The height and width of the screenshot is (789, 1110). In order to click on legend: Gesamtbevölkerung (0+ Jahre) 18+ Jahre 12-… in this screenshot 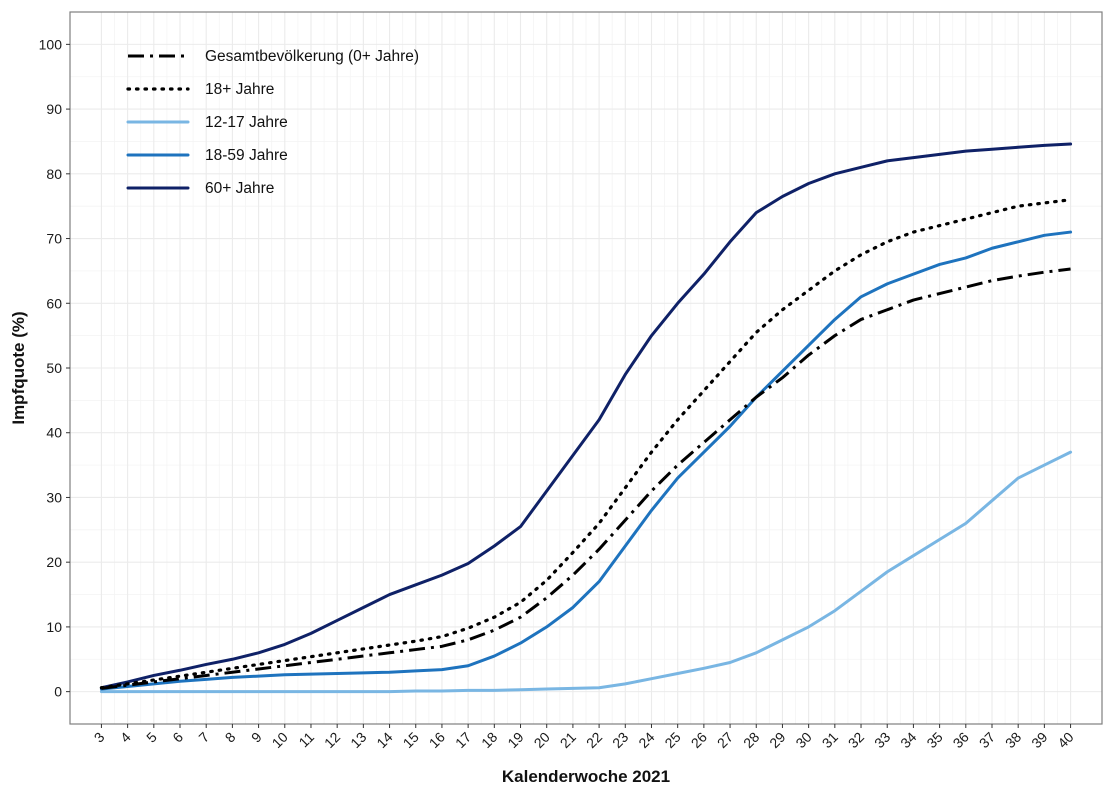, I will do `click(272, 122)`.